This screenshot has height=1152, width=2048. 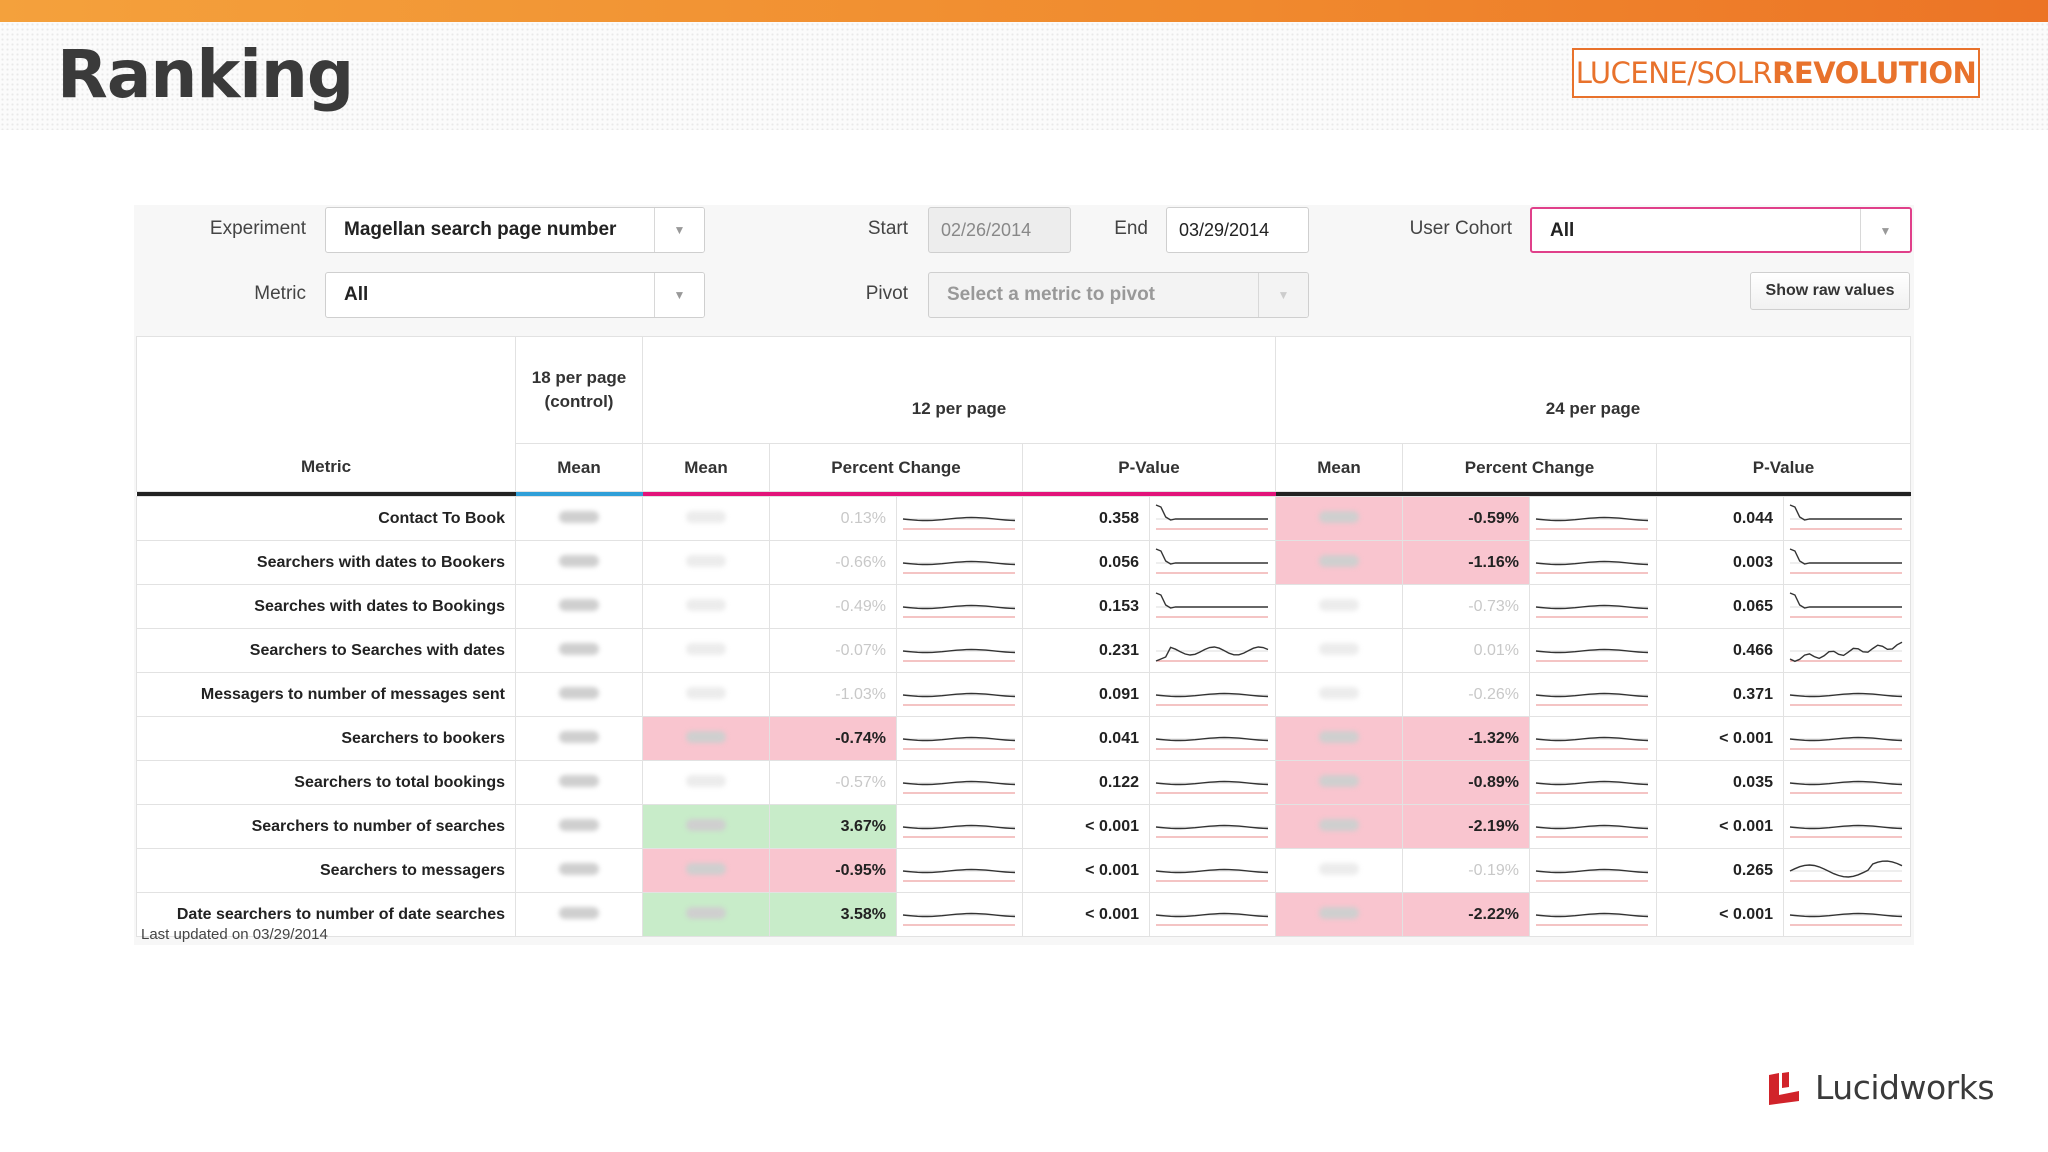 I want to click on g2-percent-change-cell: -2.19%, so click(x=1466, y=826).